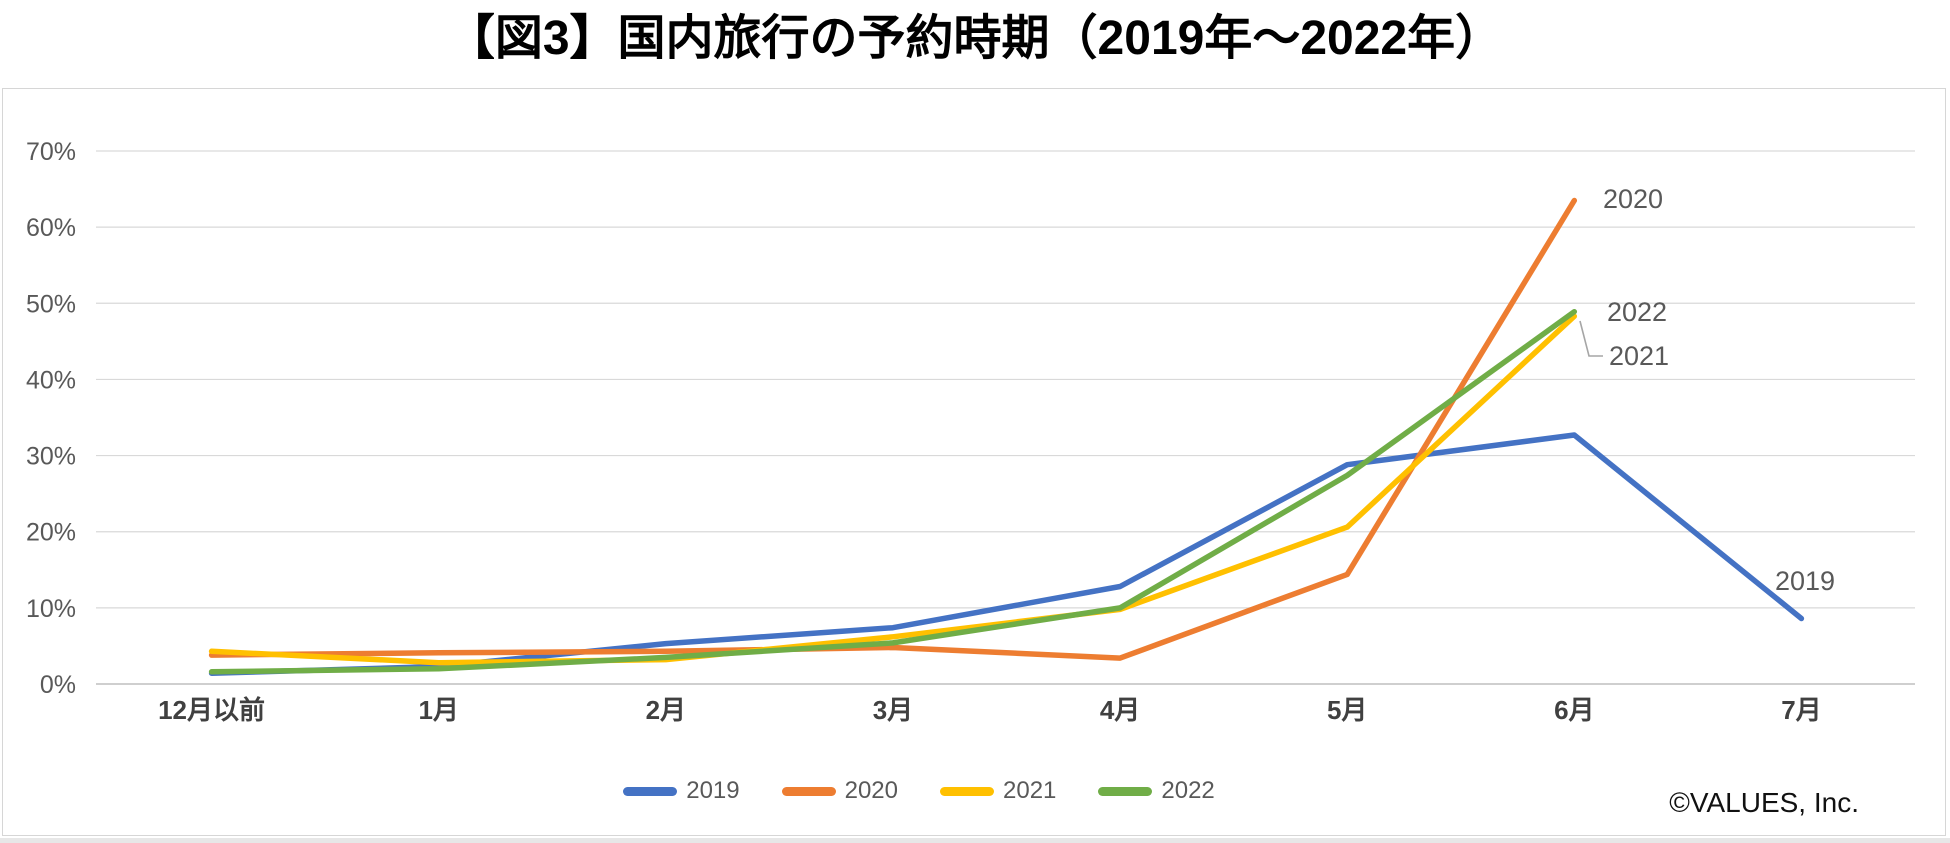  What do you see at coordinates (839, 791) in the screenshot?
I see `legend-item-2020: 2020` at bounding box center [839, 791].